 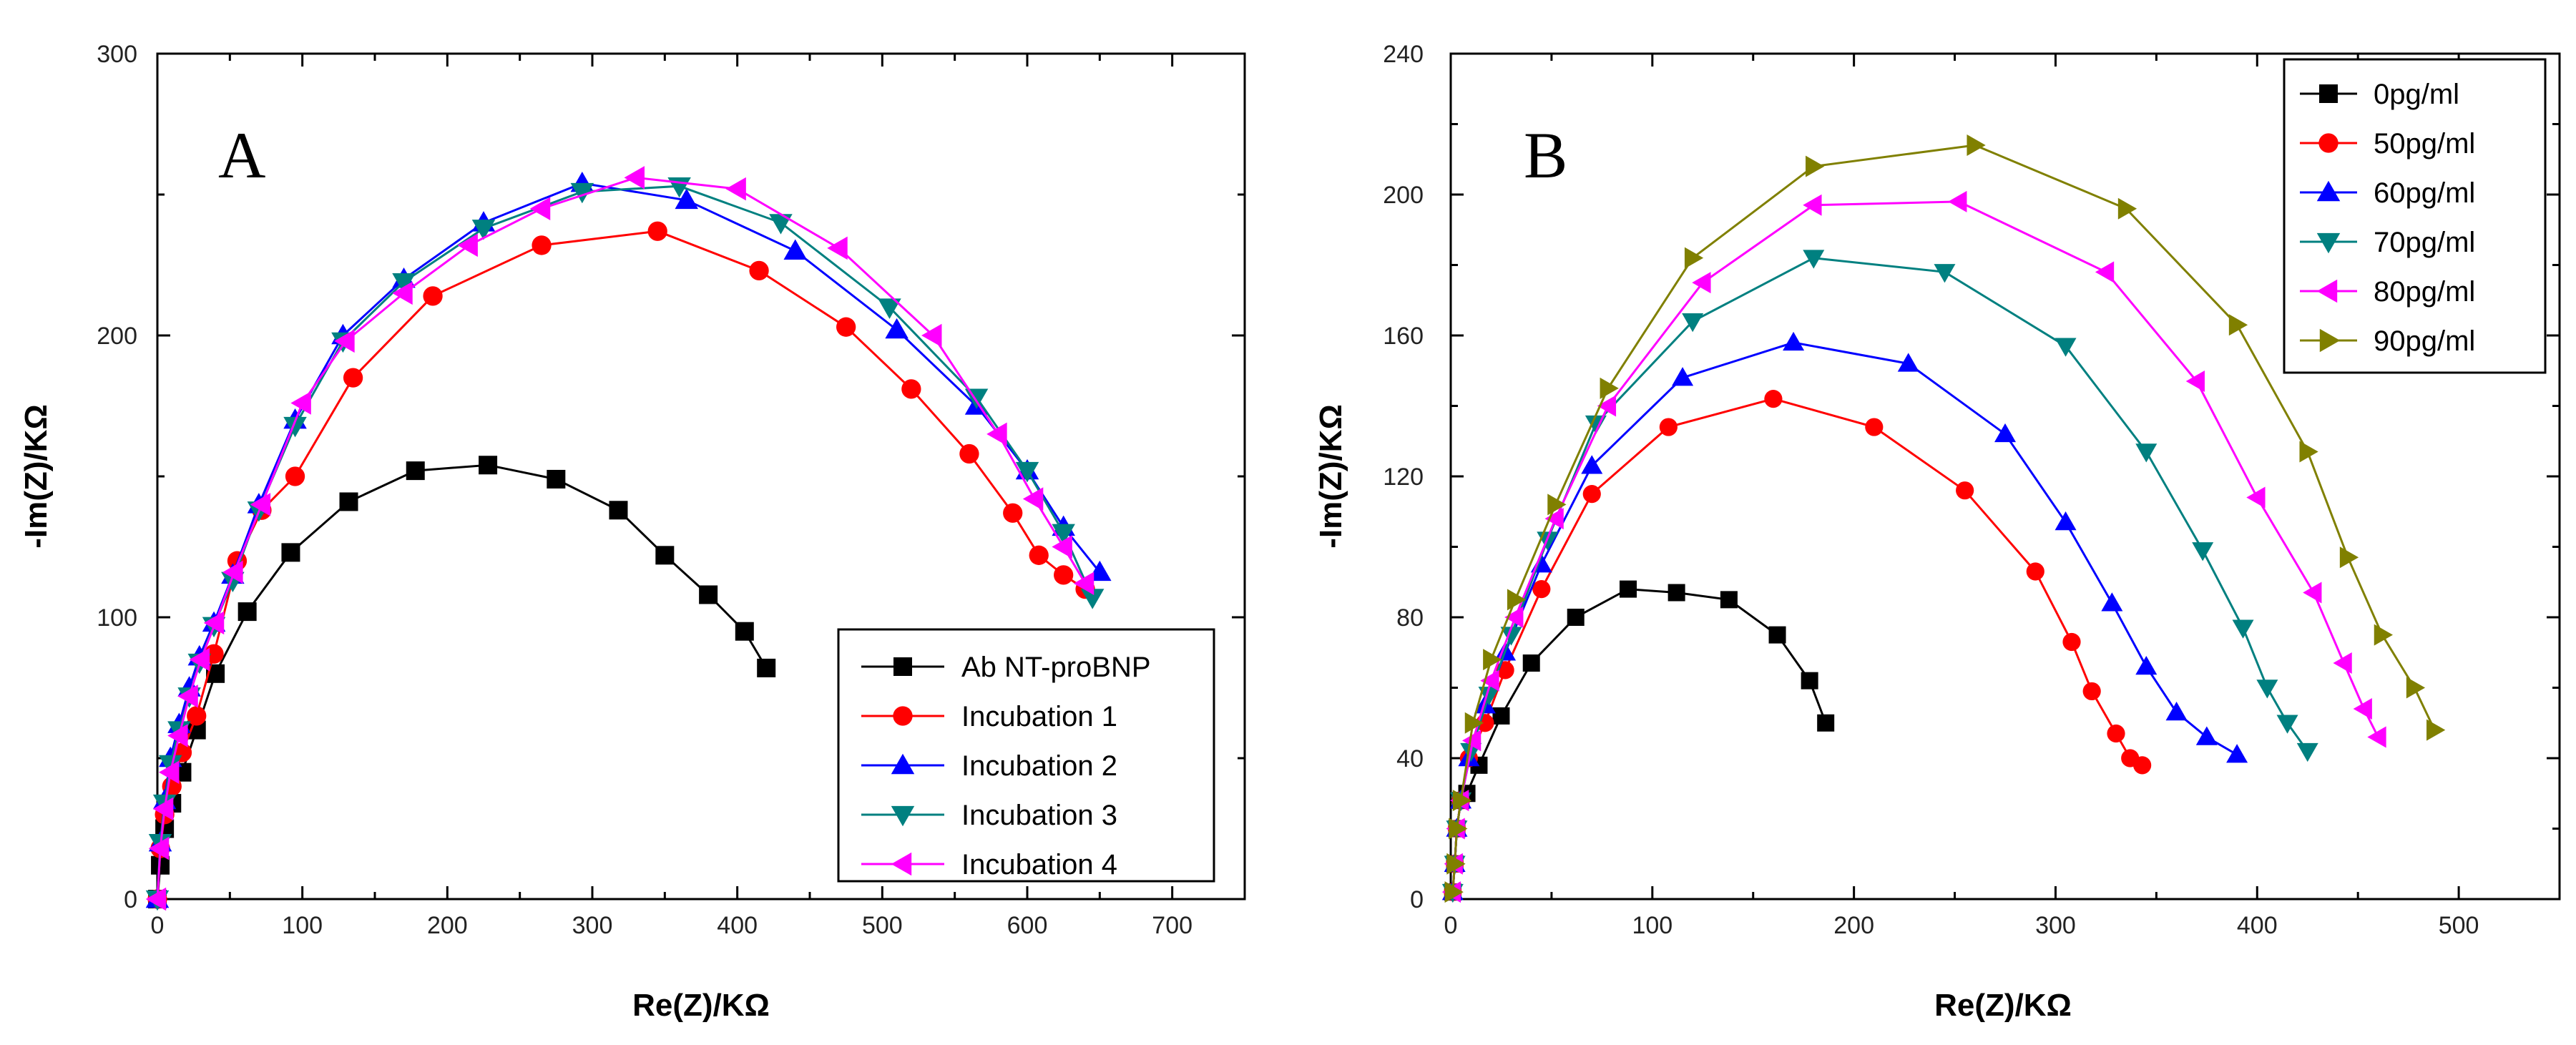 I want to click on legend-item: 70pg/ml, so click(x=2388, y=243).